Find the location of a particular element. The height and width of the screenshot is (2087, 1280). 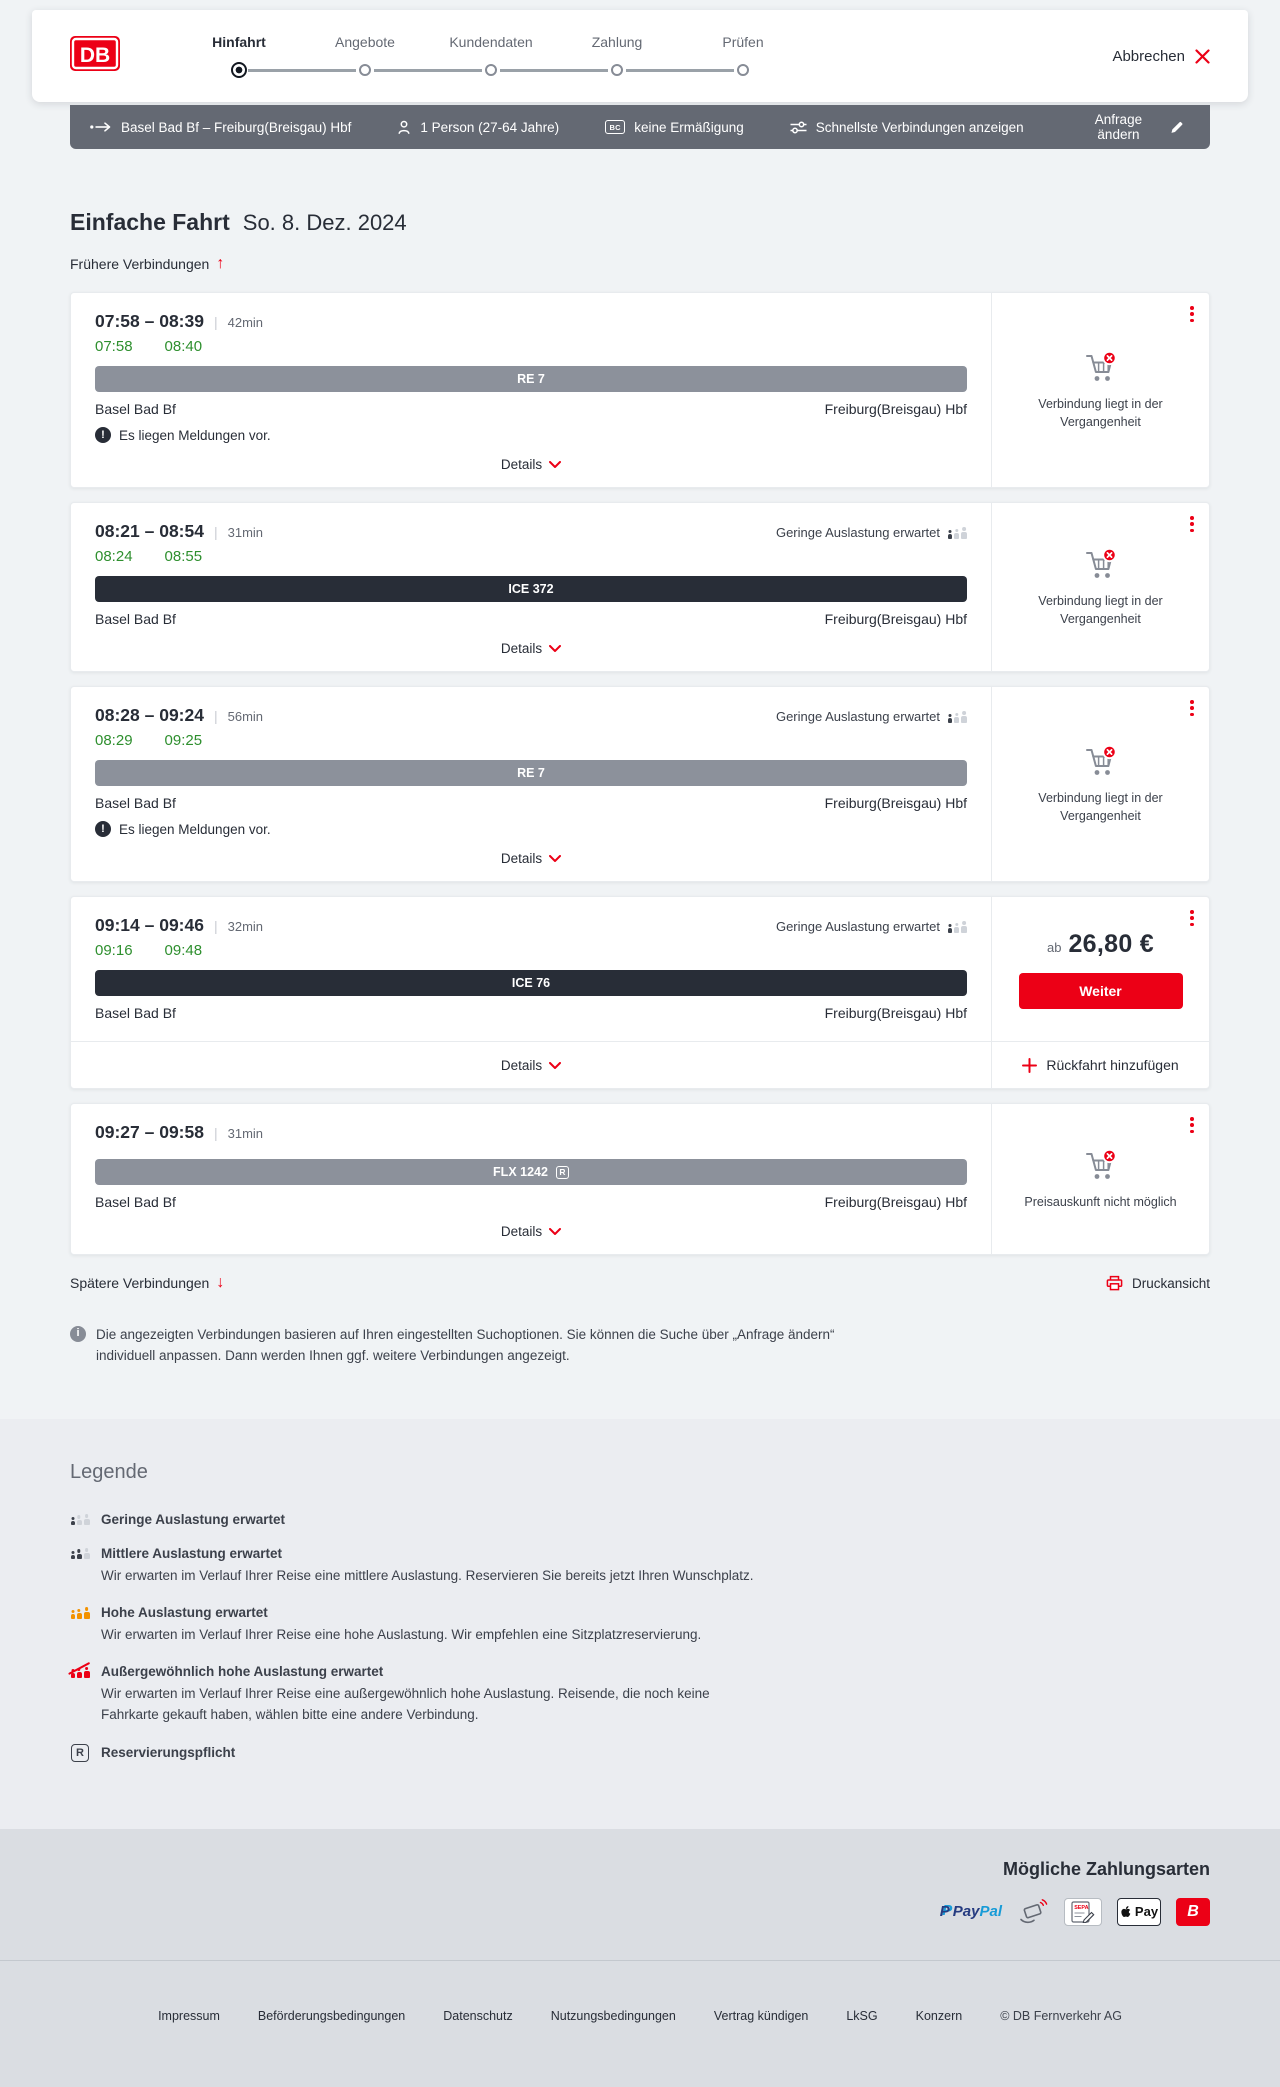

messages-notice-label: Es liegen Meldungen vor. is located at coordinates (195, 435).